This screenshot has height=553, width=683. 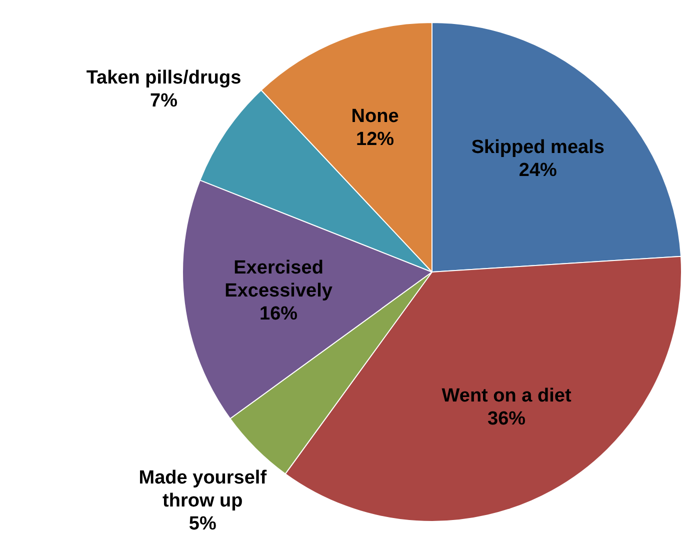 What do you see at coordinates (375, 139) in the screenshot?
I see `data-label: 12%` at bounding box center [375, 139].